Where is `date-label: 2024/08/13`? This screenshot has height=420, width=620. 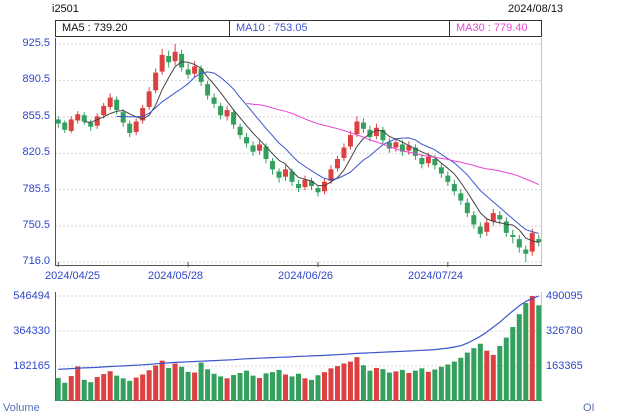 date-label: 2024/08/13 is located at coordinates (536, 9).